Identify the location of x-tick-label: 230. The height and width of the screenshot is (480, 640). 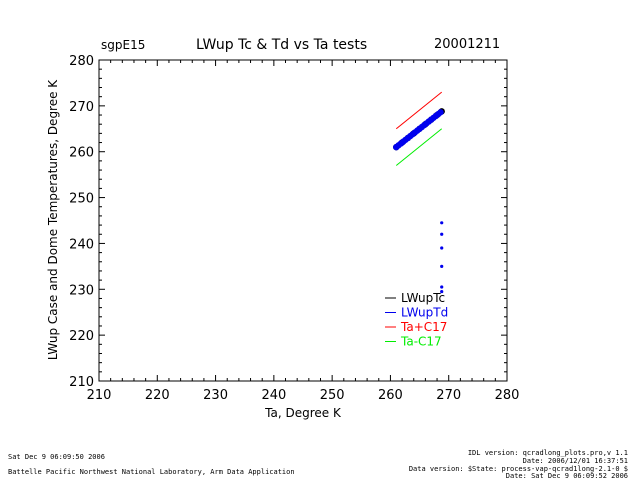
(215, 395).